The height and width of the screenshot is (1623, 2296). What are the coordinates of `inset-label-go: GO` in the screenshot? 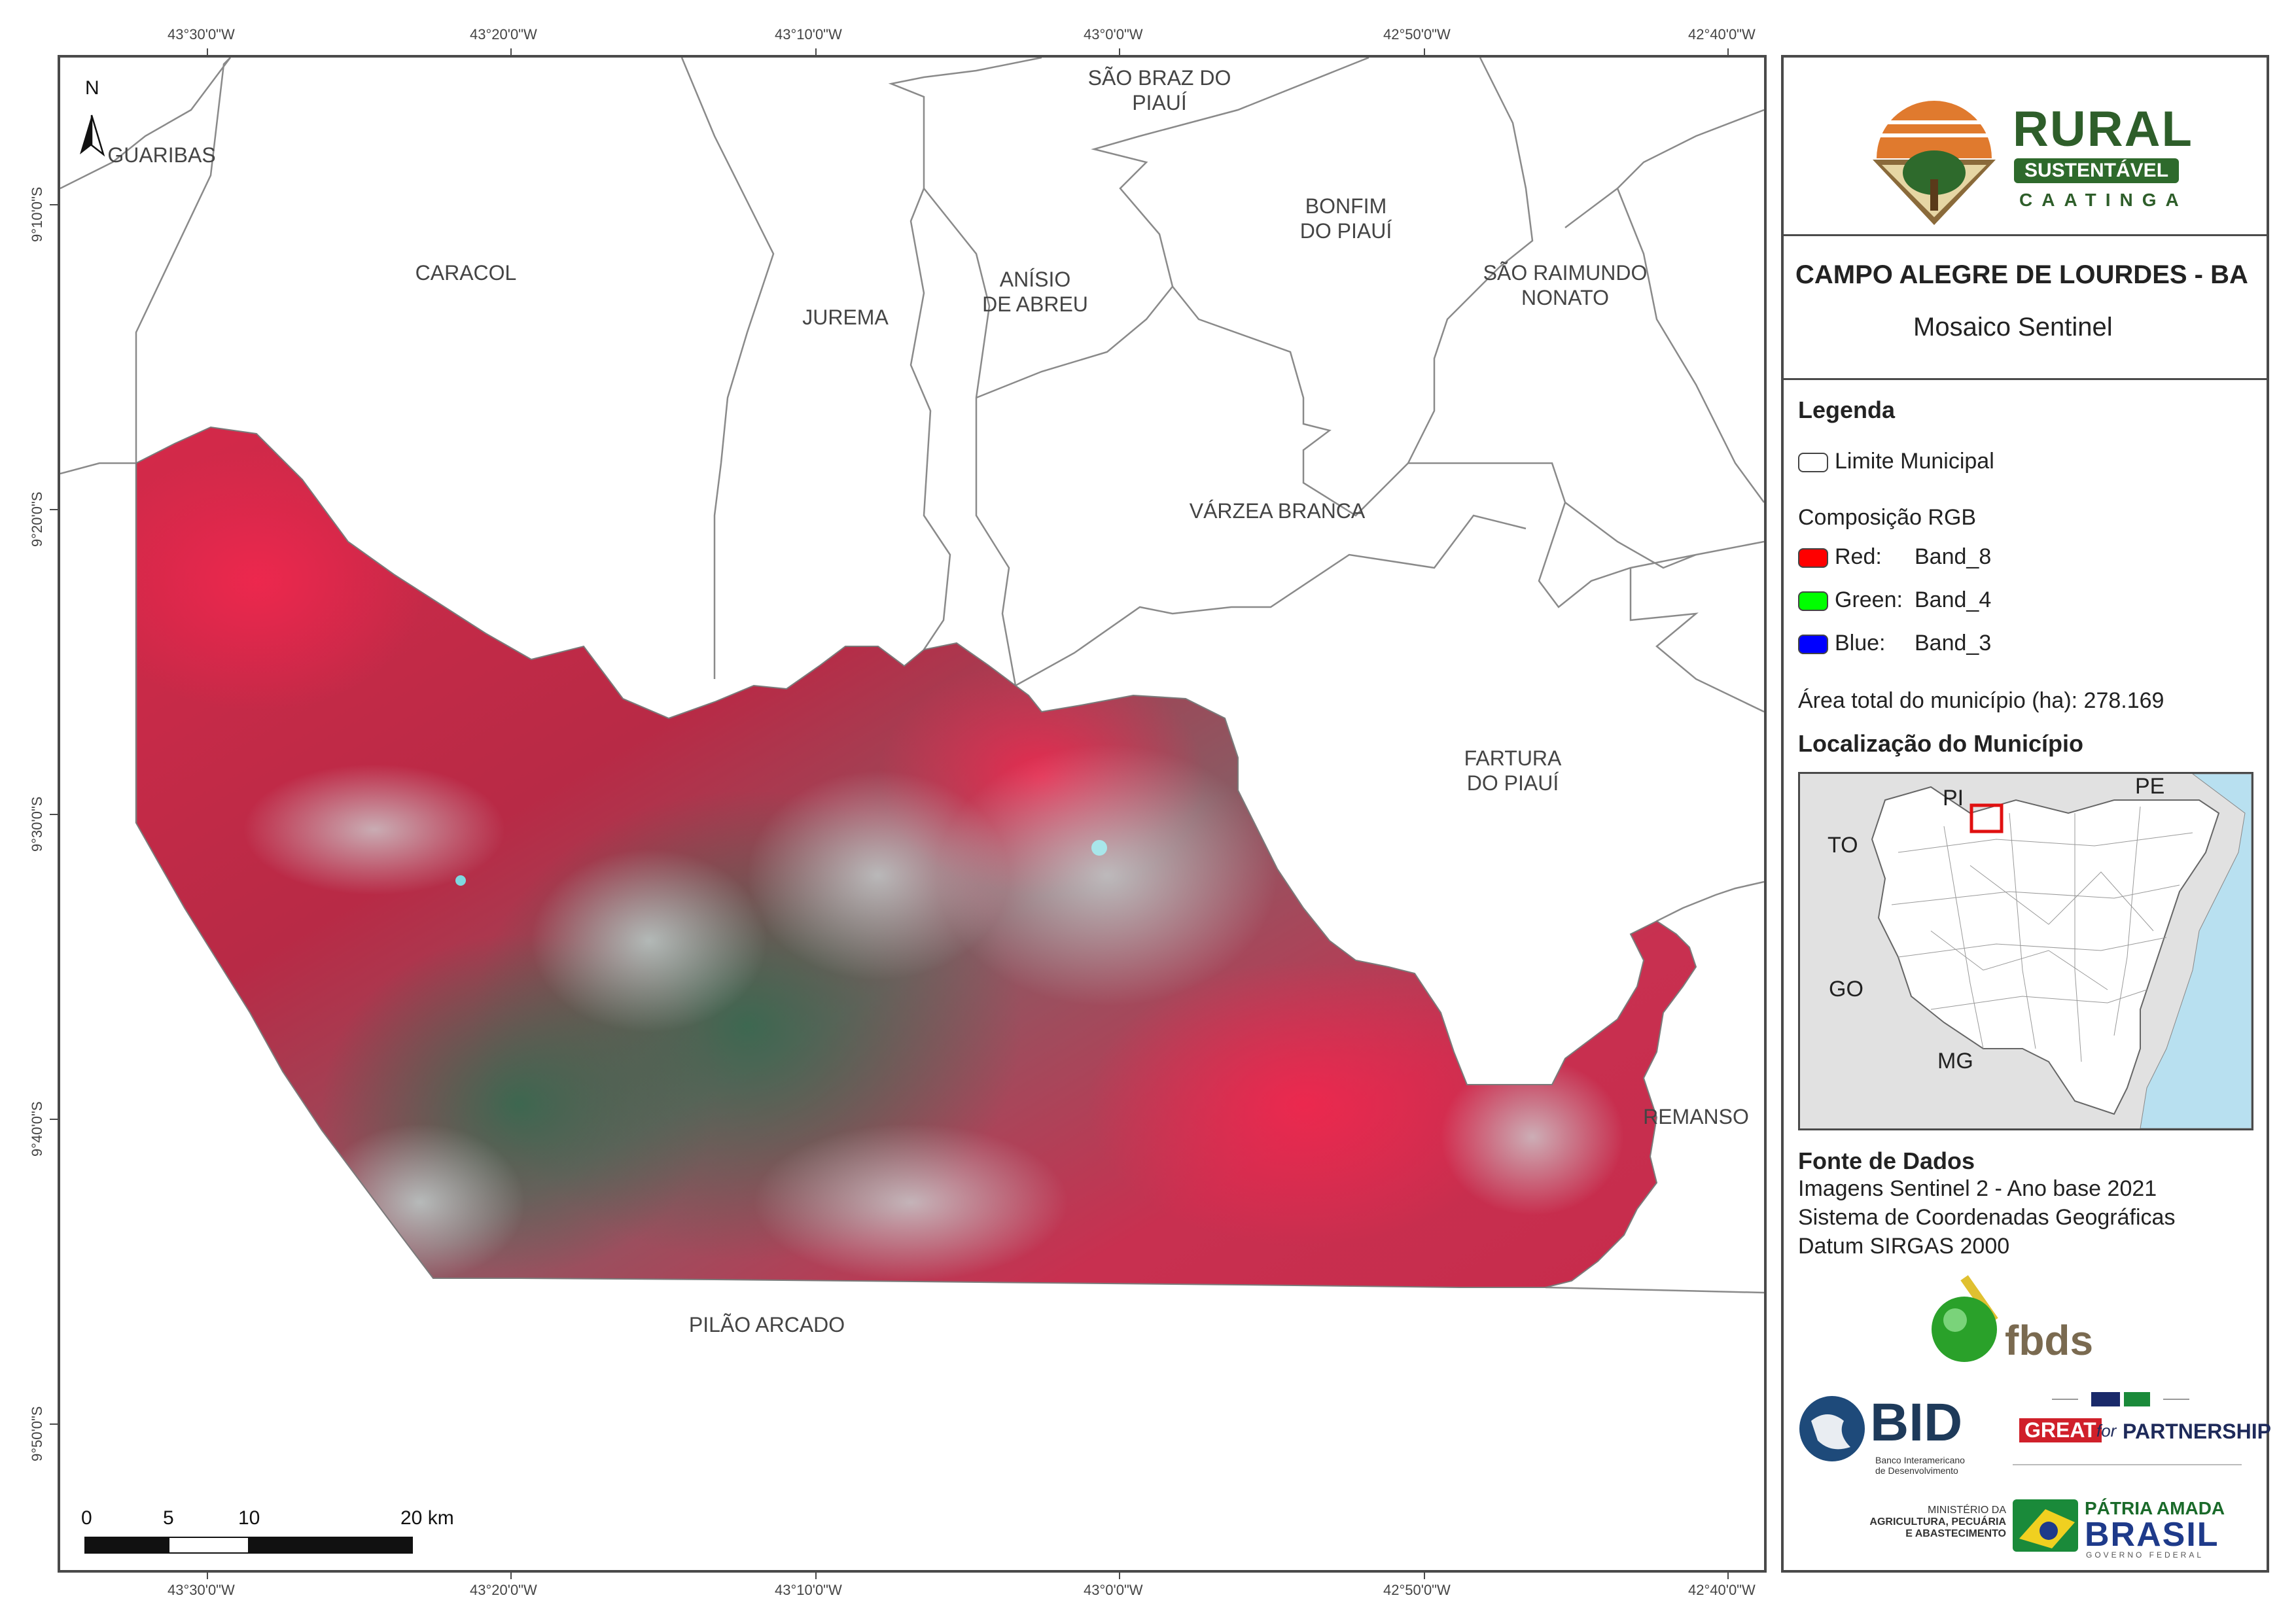 It's located at (1846, 989).